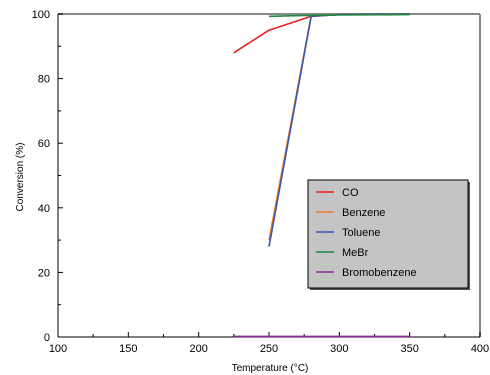  I want to click on y-tick-label: 60, so click(44, 144).